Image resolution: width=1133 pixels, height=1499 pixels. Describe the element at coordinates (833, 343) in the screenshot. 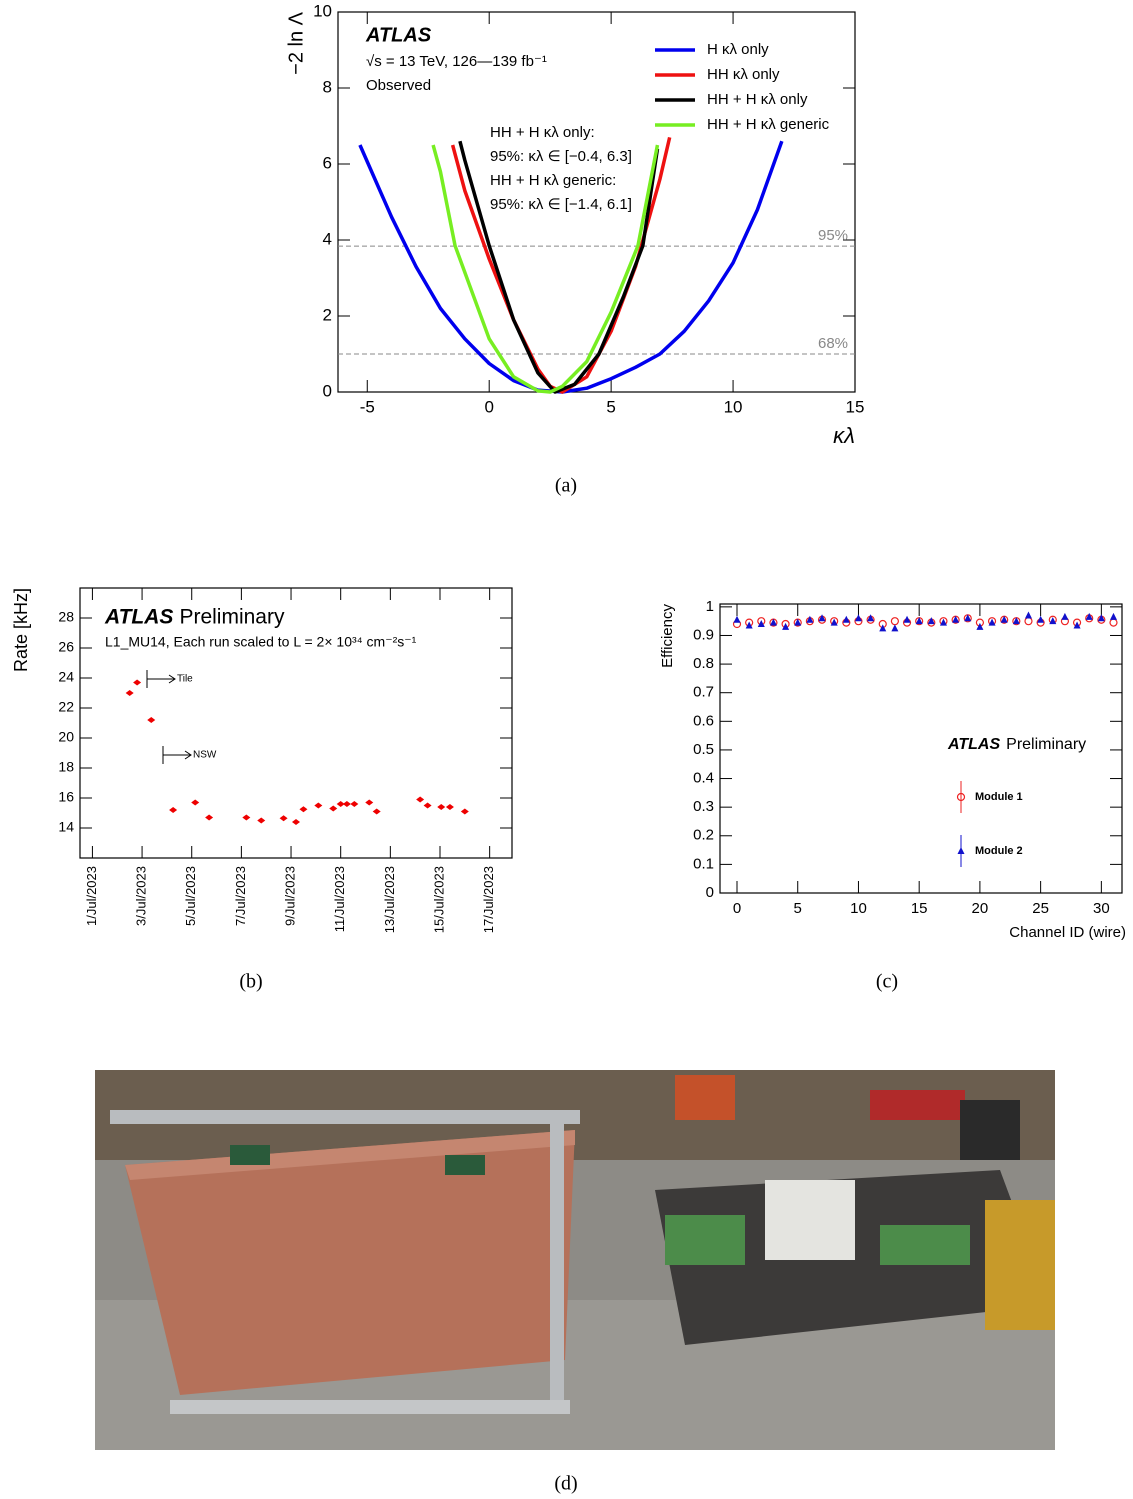

I see `reference-label: 68%` at that location.